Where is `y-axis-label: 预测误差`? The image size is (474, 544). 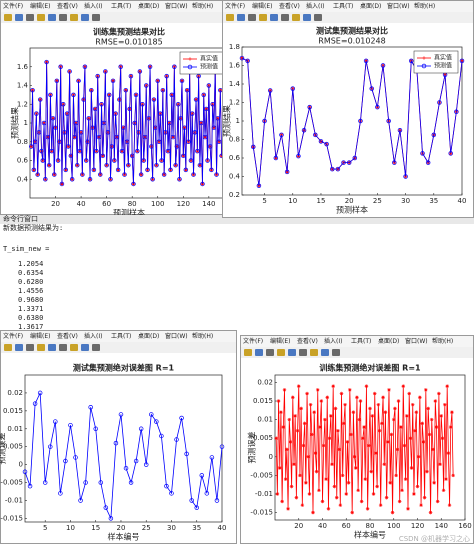
y-axis-label: 预测误差 is located at coordinates (3, 449).